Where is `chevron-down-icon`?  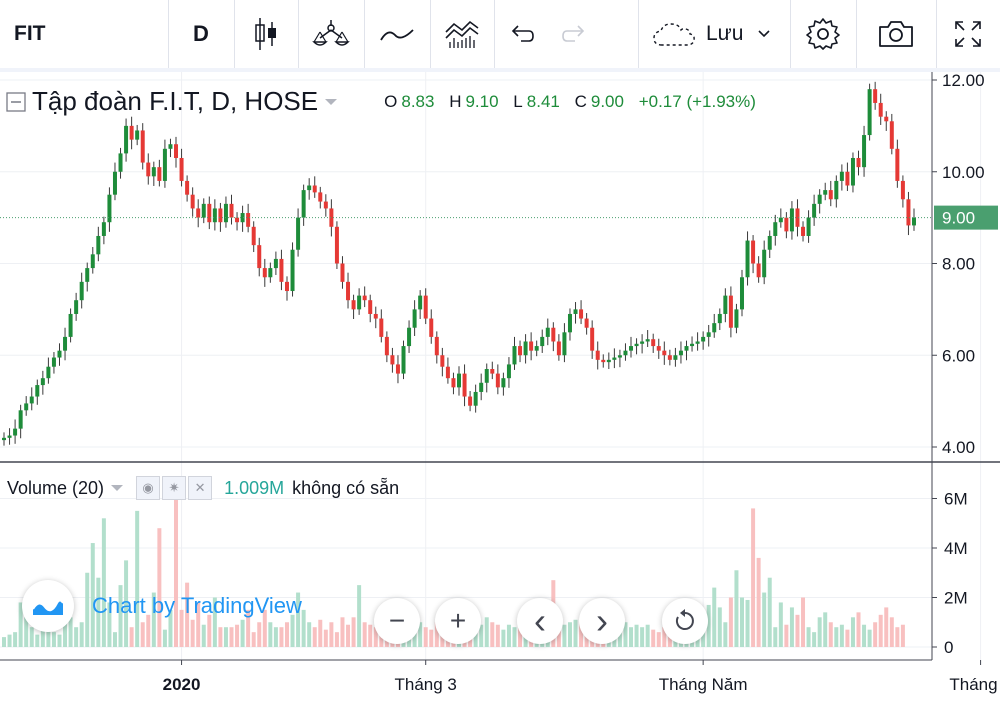
chevron-down-icon is located at coordinates (764, 34).